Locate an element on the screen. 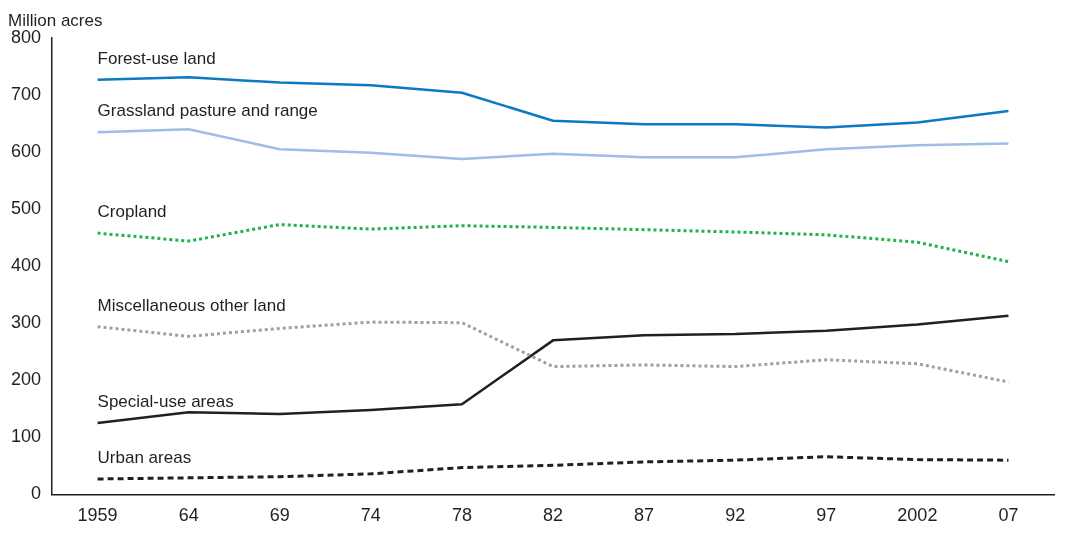  series-label: Special-use areas is located at coordinates (165, 402).